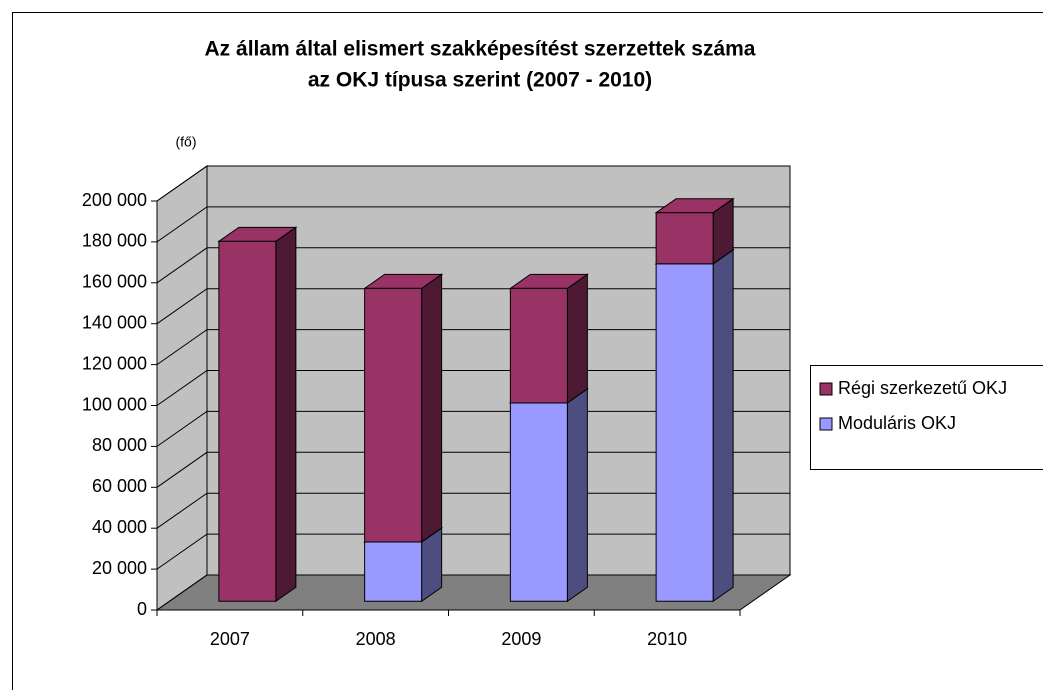  I want to click on y-tick-label: 160 000, so click(114, 282).